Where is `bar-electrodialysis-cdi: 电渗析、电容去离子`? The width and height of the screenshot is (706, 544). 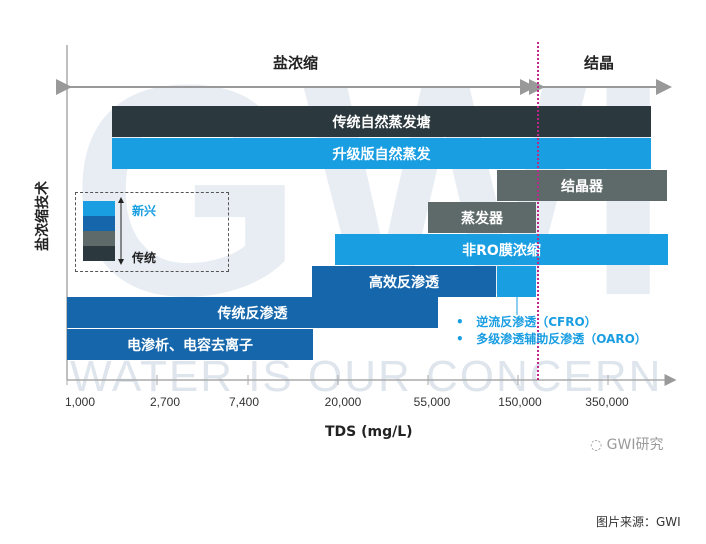 bar-electrodialysis-cdi: 电渗析、电容去离子 is located at coordinates (190, 344).